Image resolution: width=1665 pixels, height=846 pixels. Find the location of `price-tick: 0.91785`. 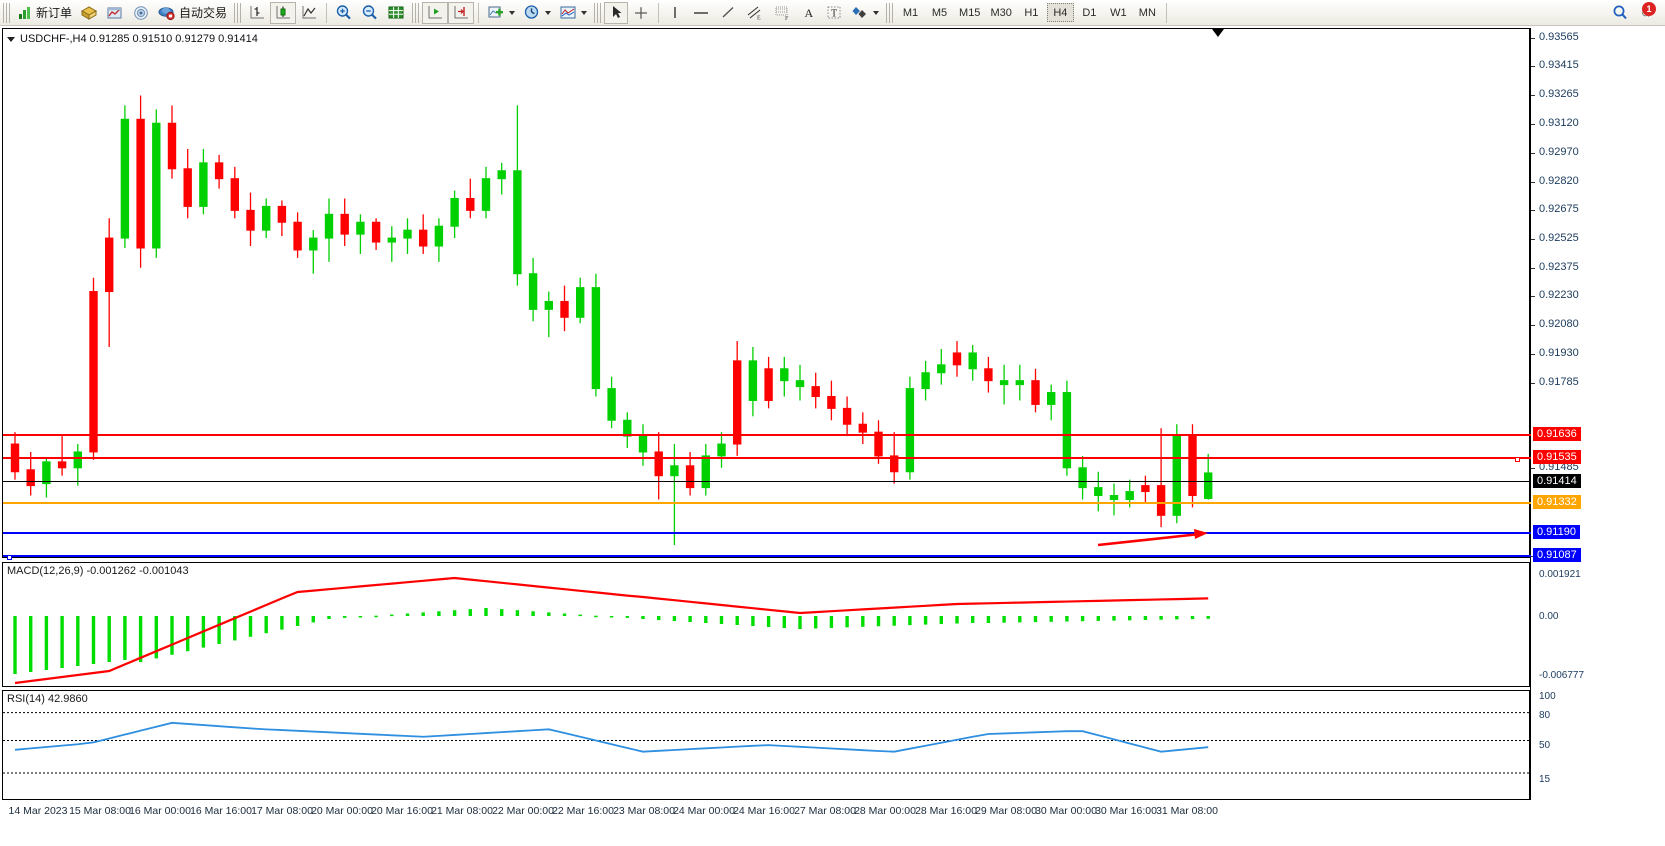

price-tick: 0.91785 is located at coordinates (1555, 382).